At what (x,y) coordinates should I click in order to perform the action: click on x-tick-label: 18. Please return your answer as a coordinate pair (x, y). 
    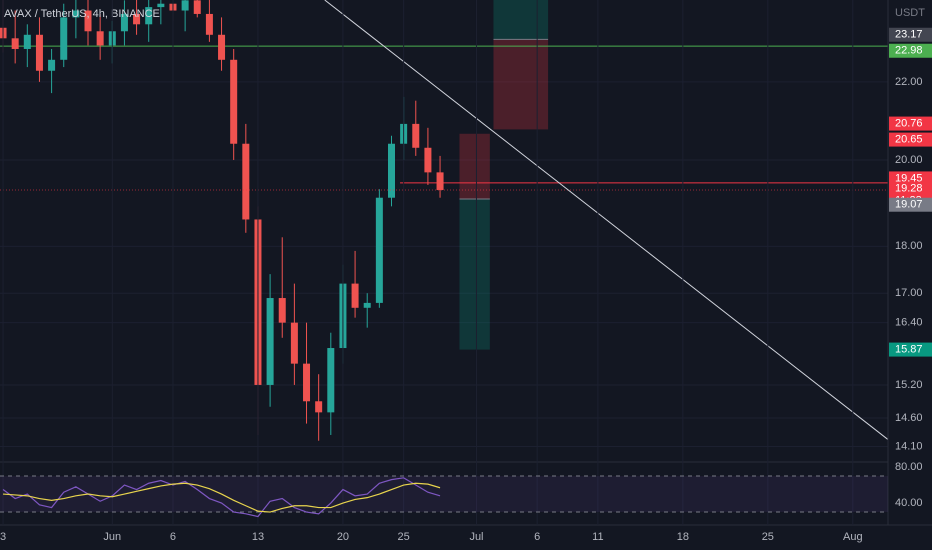
    Looking at the image, I should click on (683, 537).